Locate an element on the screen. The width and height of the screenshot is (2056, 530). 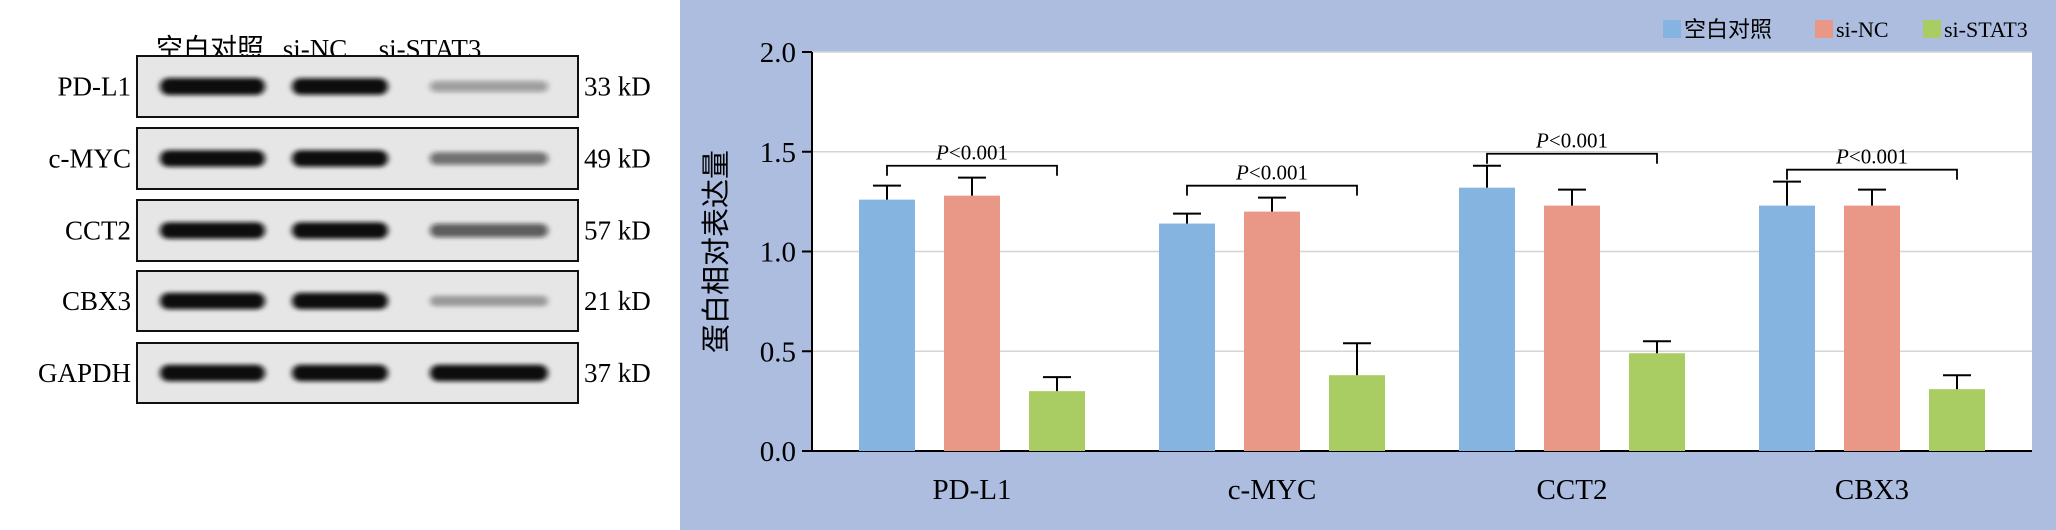
x-tick-label: CCT2 is located at coordinates (1572, 490).